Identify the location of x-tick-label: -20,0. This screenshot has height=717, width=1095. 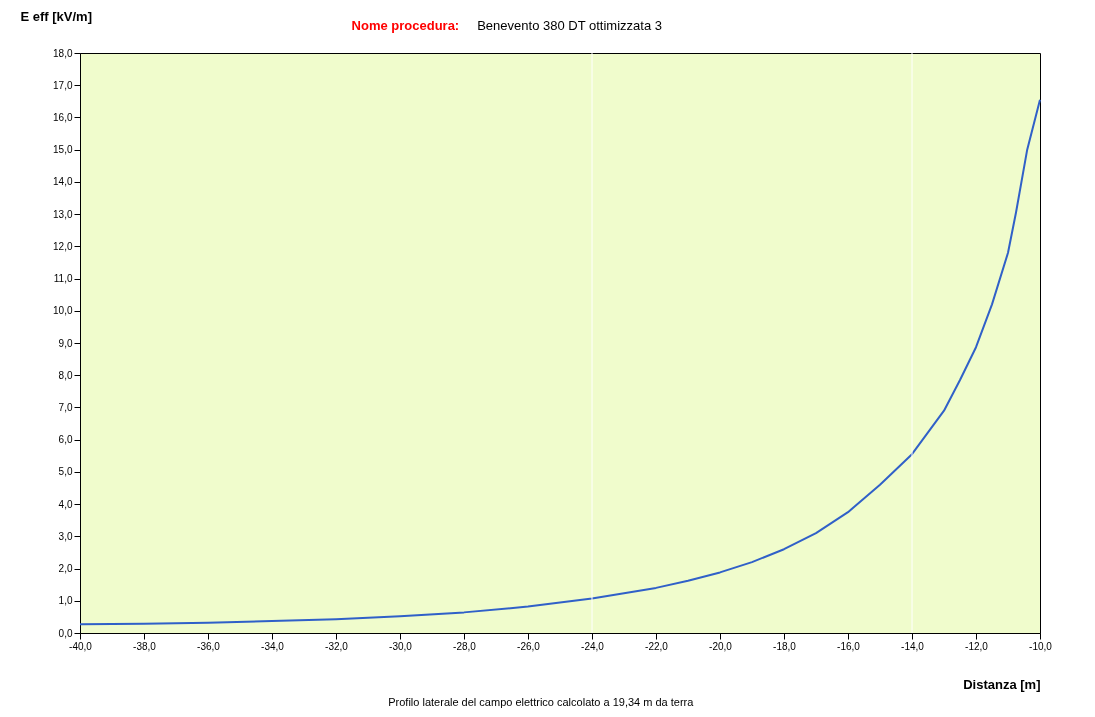
(721, 646).